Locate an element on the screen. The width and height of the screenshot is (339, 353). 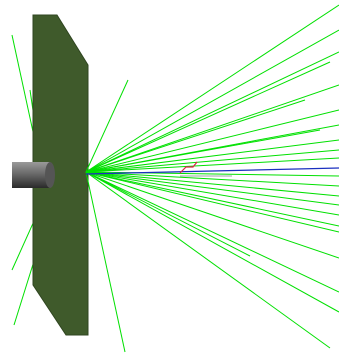
cylinder-end-cap is located at coordinates (50, 175).